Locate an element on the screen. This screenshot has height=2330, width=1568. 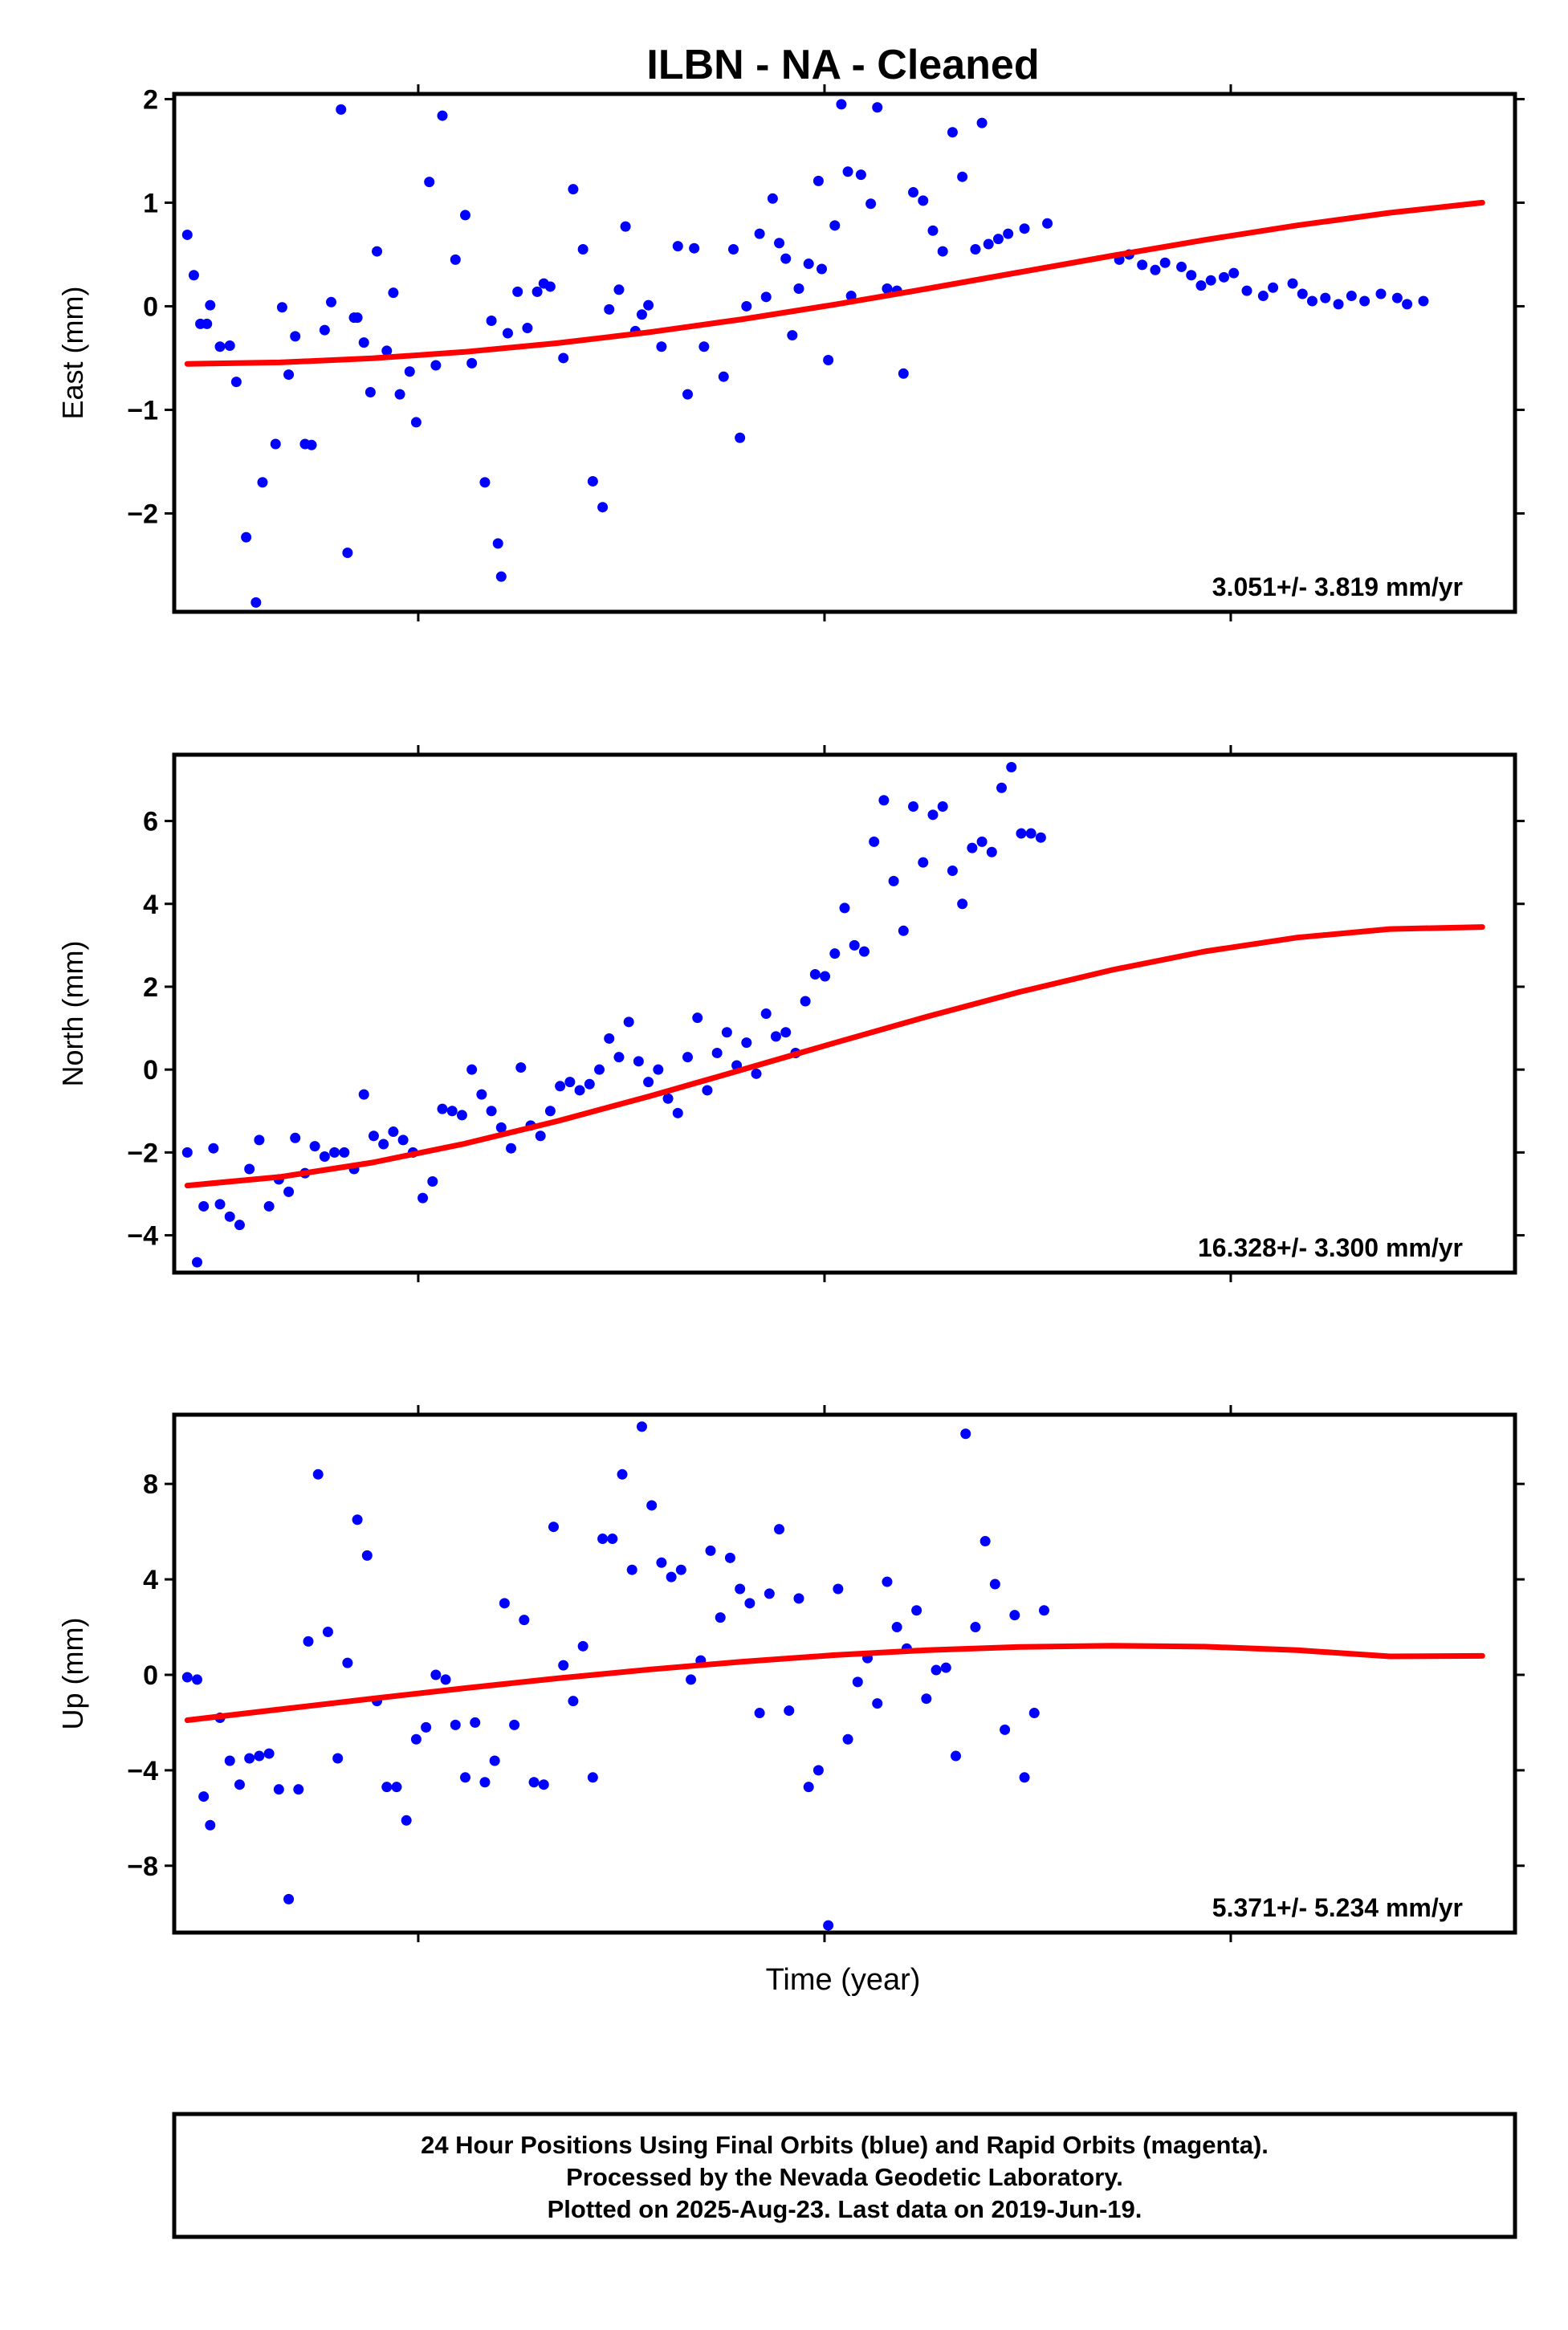
up-rate-label: 5.371+/- 5.234 mm/yr is located at coordinates (1337, 1907).